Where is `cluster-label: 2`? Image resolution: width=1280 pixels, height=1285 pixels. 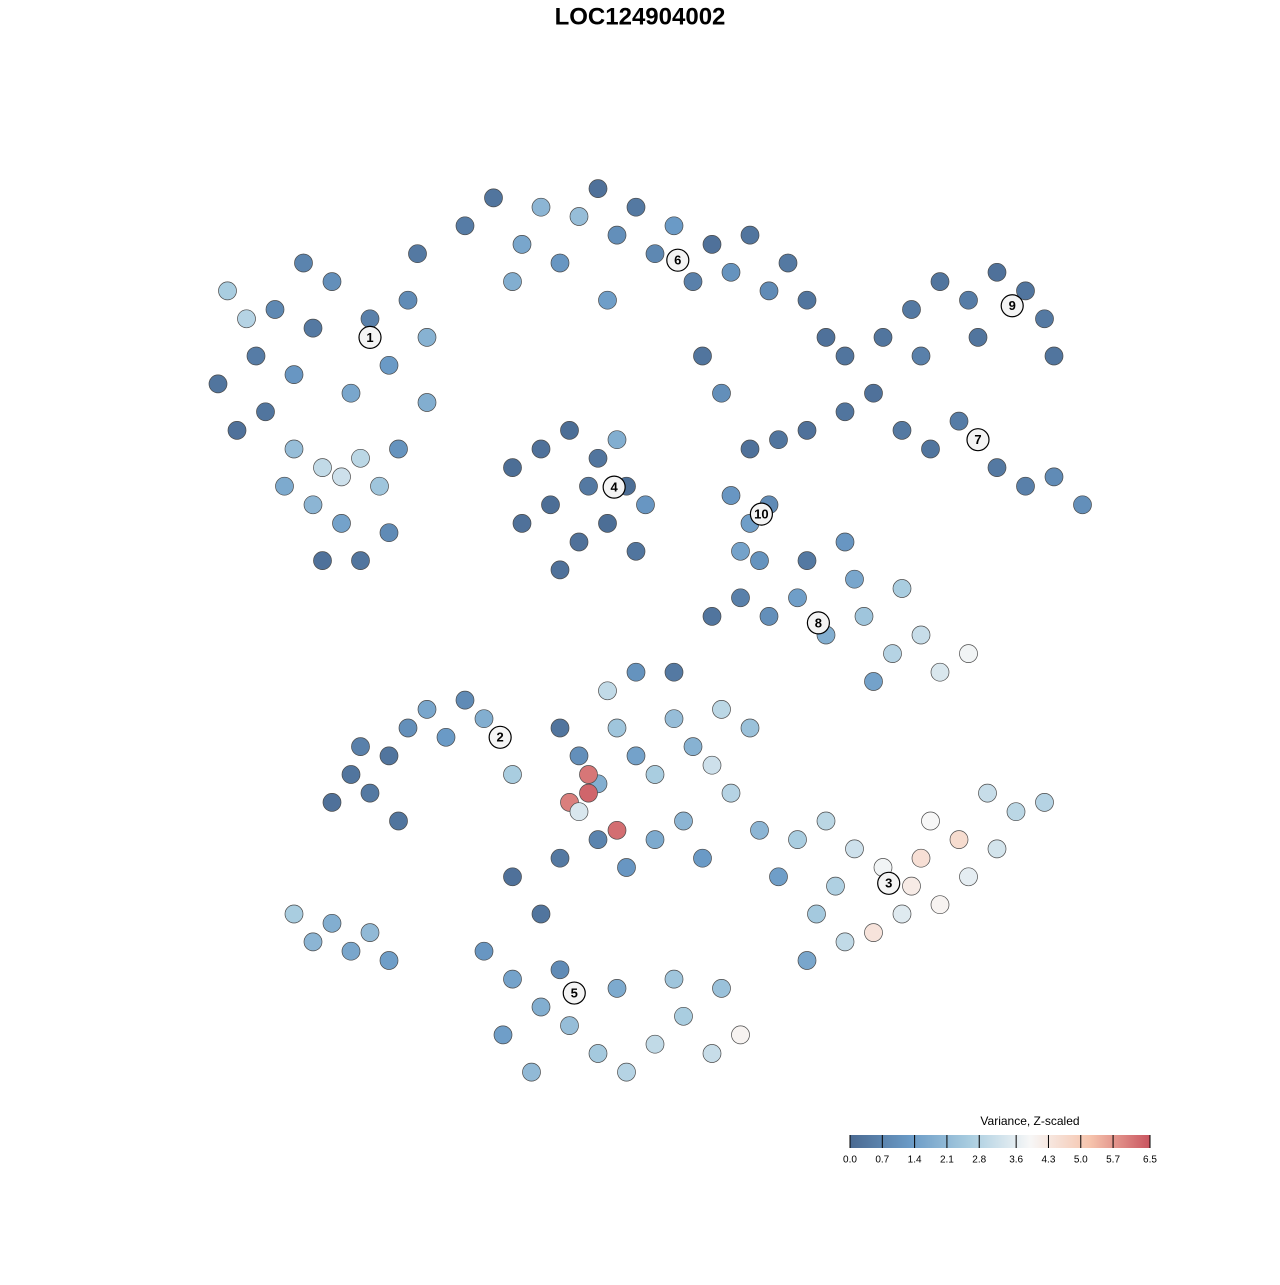
cluster-label: 2 is located at coordinates (500, 737).